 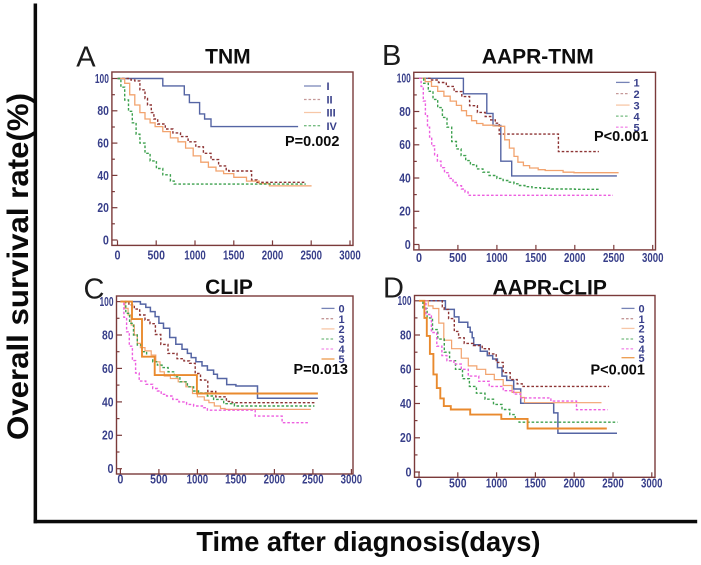 What do you see at coordinates (330, 101) in the screenshot?
I see `svg-text: II` at bounding box center [330, 101].